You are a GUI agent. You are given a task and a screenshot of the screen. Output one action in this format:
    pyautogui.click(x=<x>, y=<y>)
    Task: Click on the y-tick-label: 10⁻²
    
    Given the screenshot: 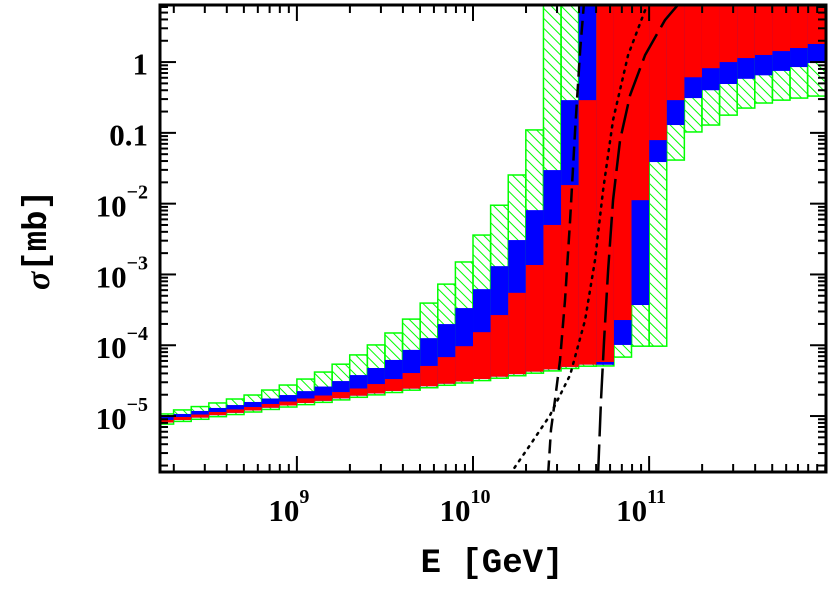 What is the action you would take?
    pyautogui.click(x=122, y=203)
    